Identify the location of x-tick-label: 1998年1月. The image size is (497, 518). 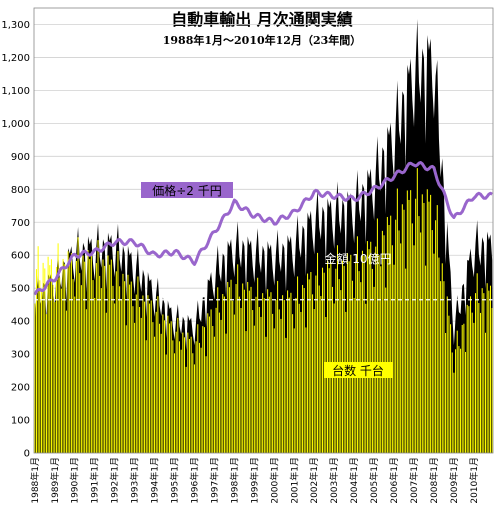
(234, 480).